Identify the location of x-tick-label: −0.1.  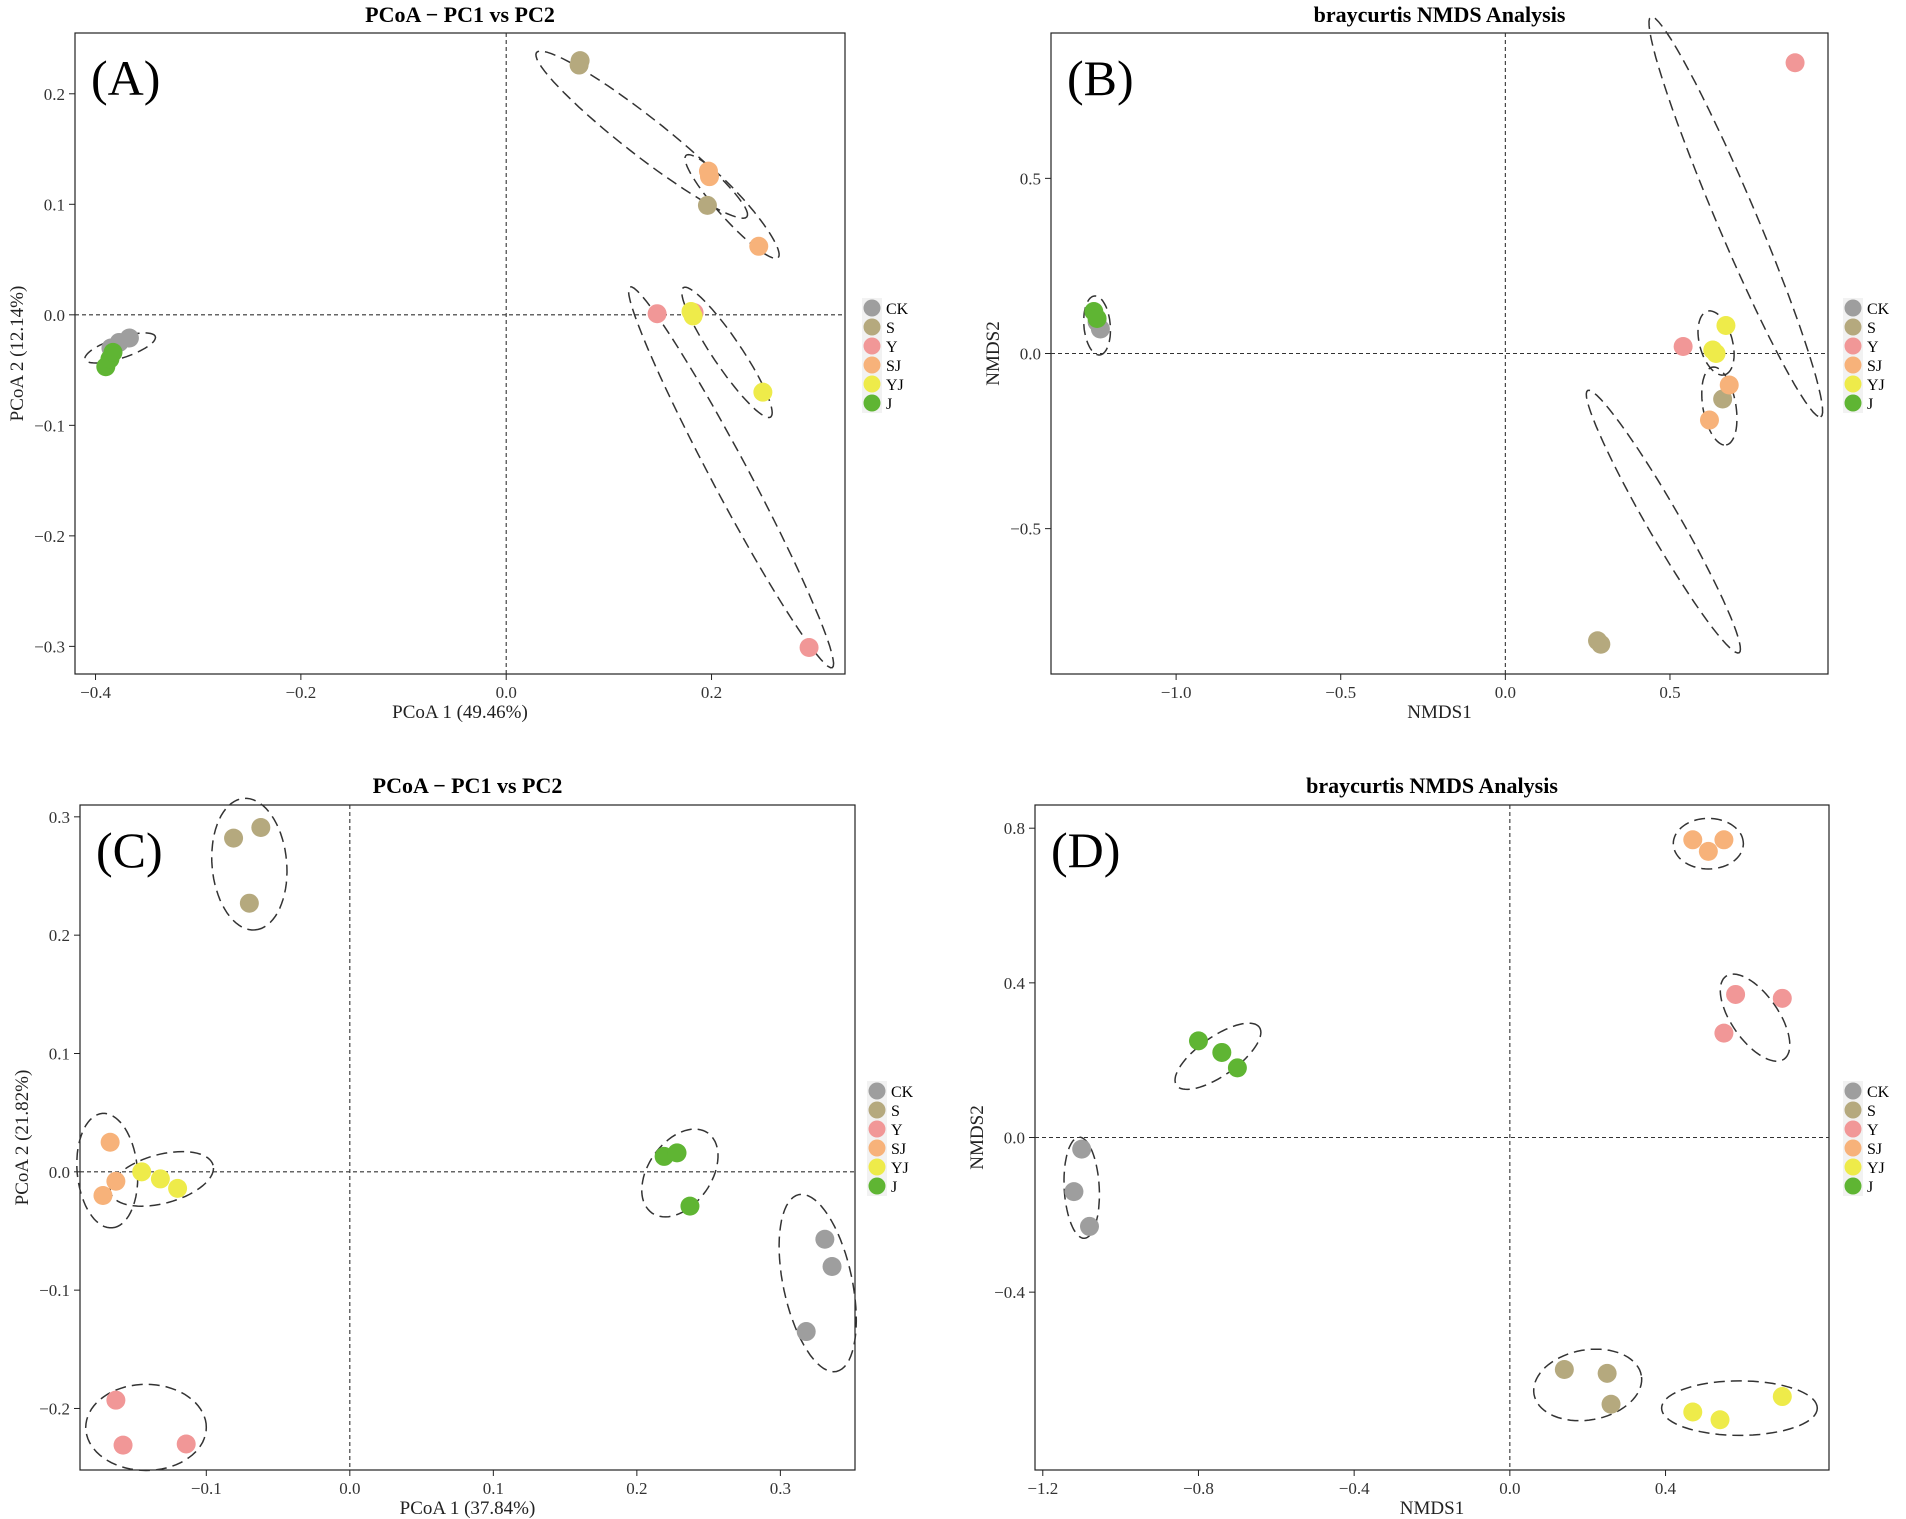
(206, 1488).